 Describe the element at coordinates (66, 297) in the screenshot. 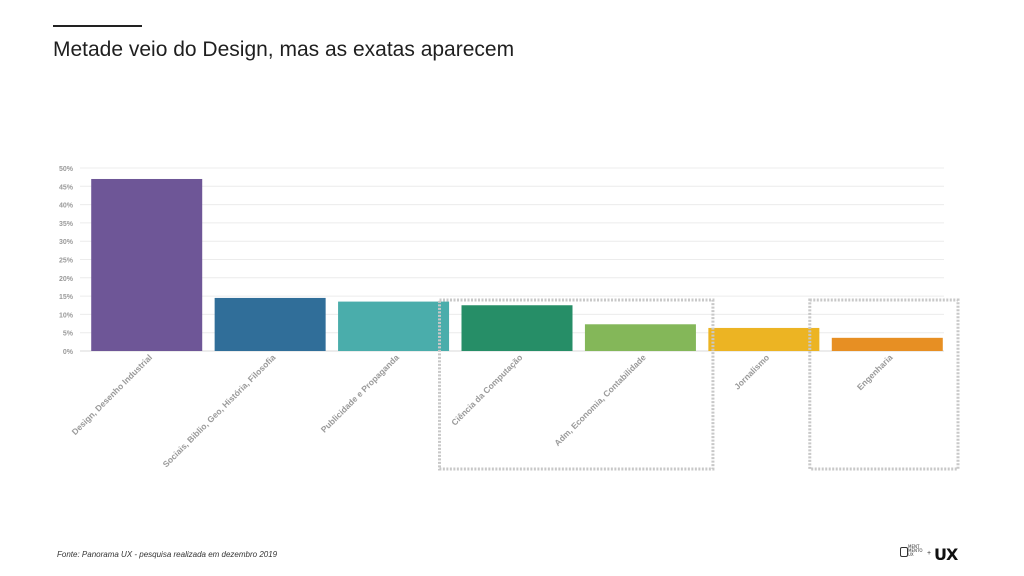

I see `y-tick-label: 15%` at that location.